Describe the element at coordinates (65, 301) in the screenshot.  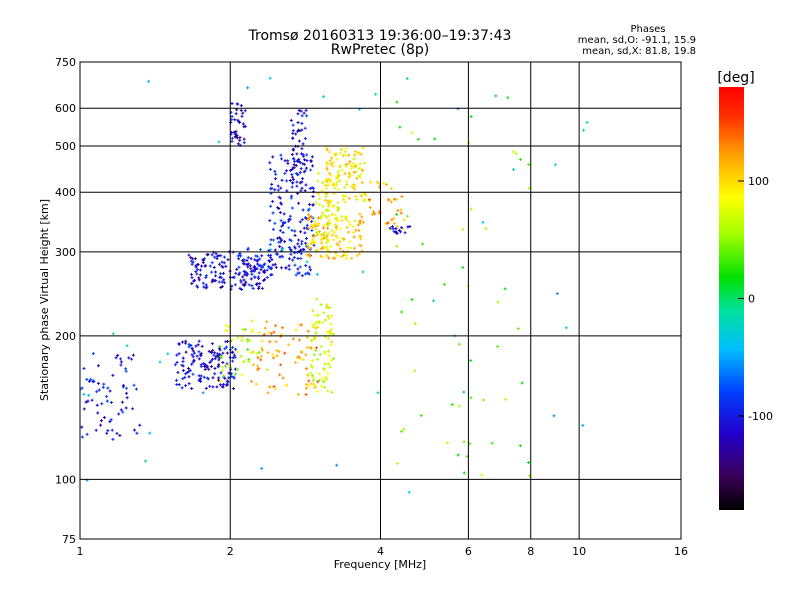
I see `y-axis-ticks: 75 100 200 300 400 500 600 750` at that location.